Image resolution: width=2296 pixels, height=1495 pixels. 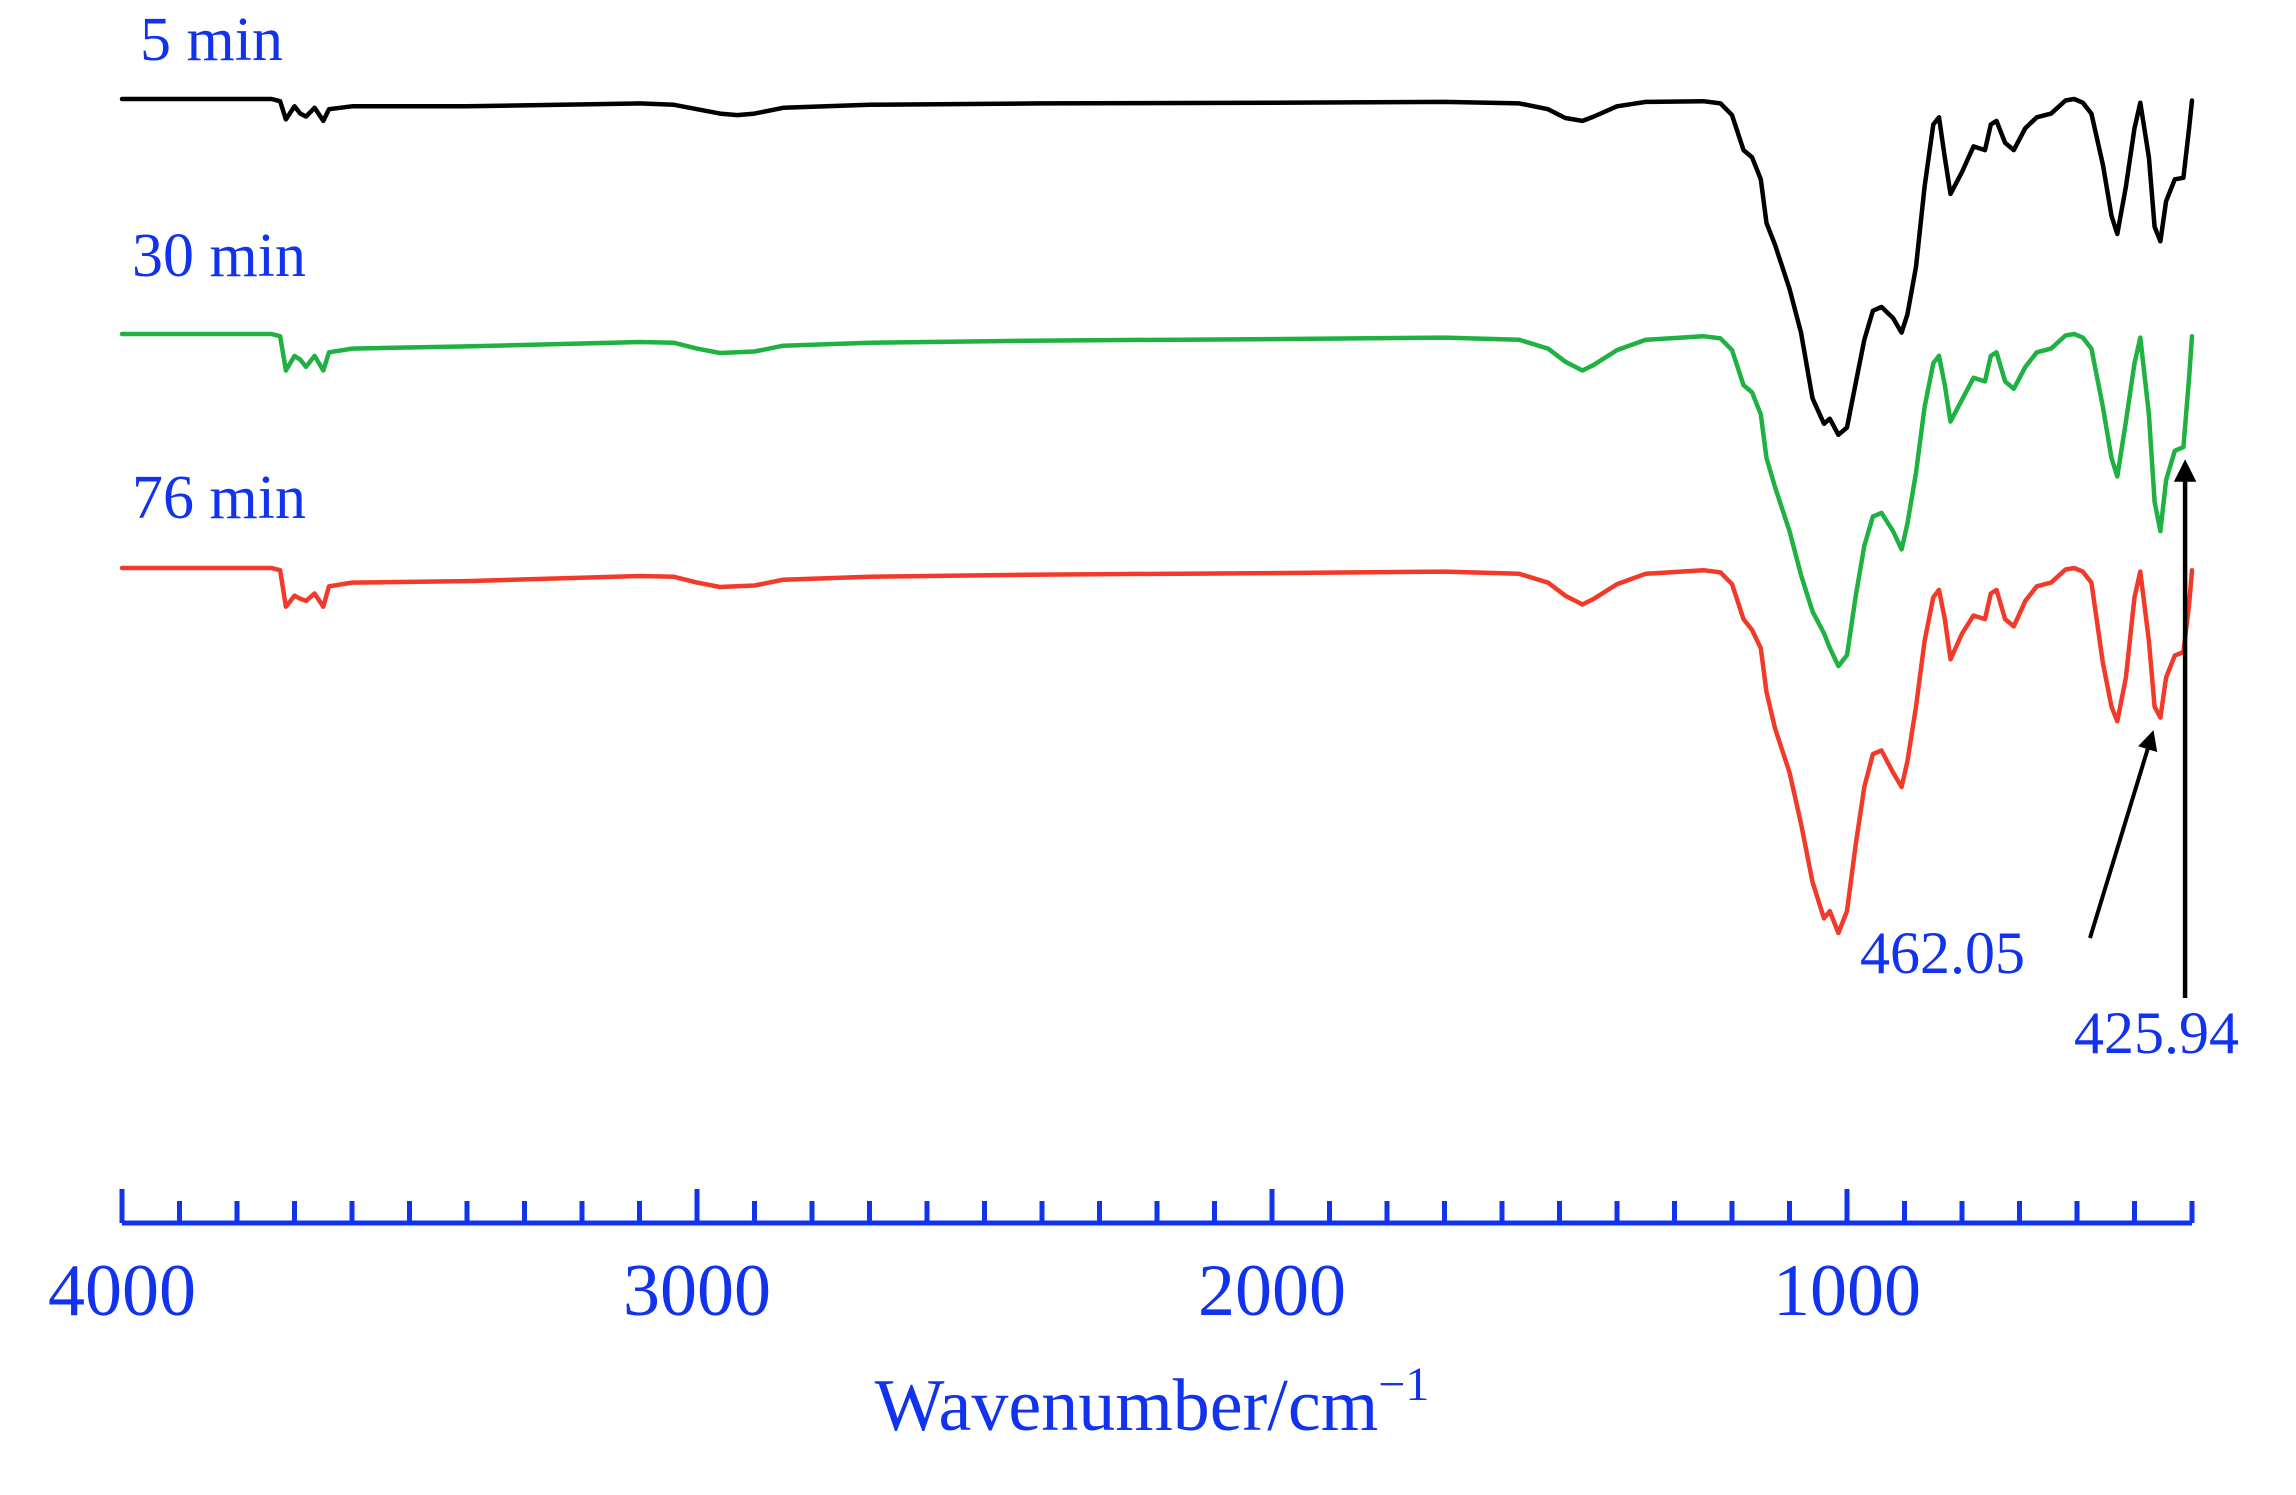 I want to click on x-axis-title: Wavenumber/cm−1, so click(x=1152, y=1402).